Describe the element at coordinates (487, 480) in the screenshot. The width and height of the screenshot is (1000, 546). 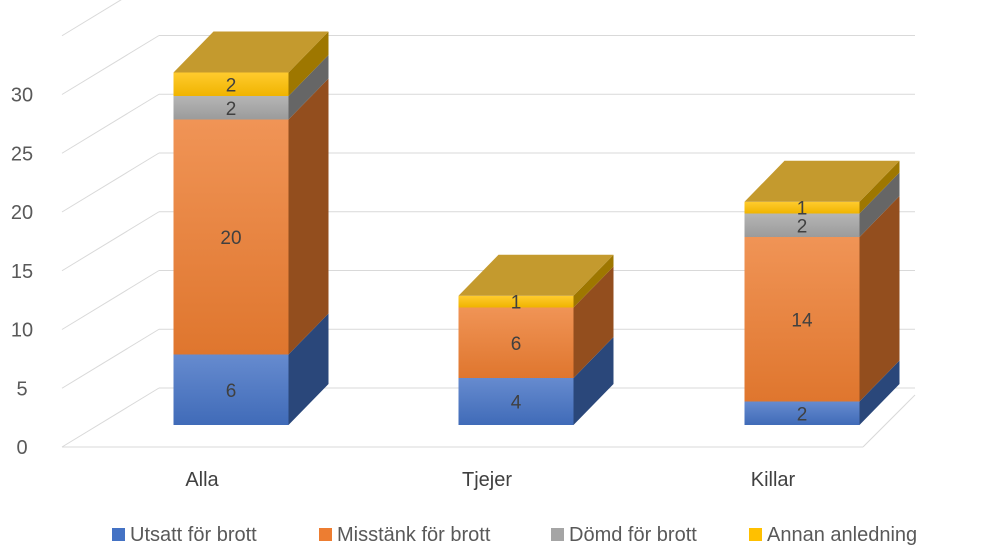
I see `x-category-label: Tjejer` at that location.